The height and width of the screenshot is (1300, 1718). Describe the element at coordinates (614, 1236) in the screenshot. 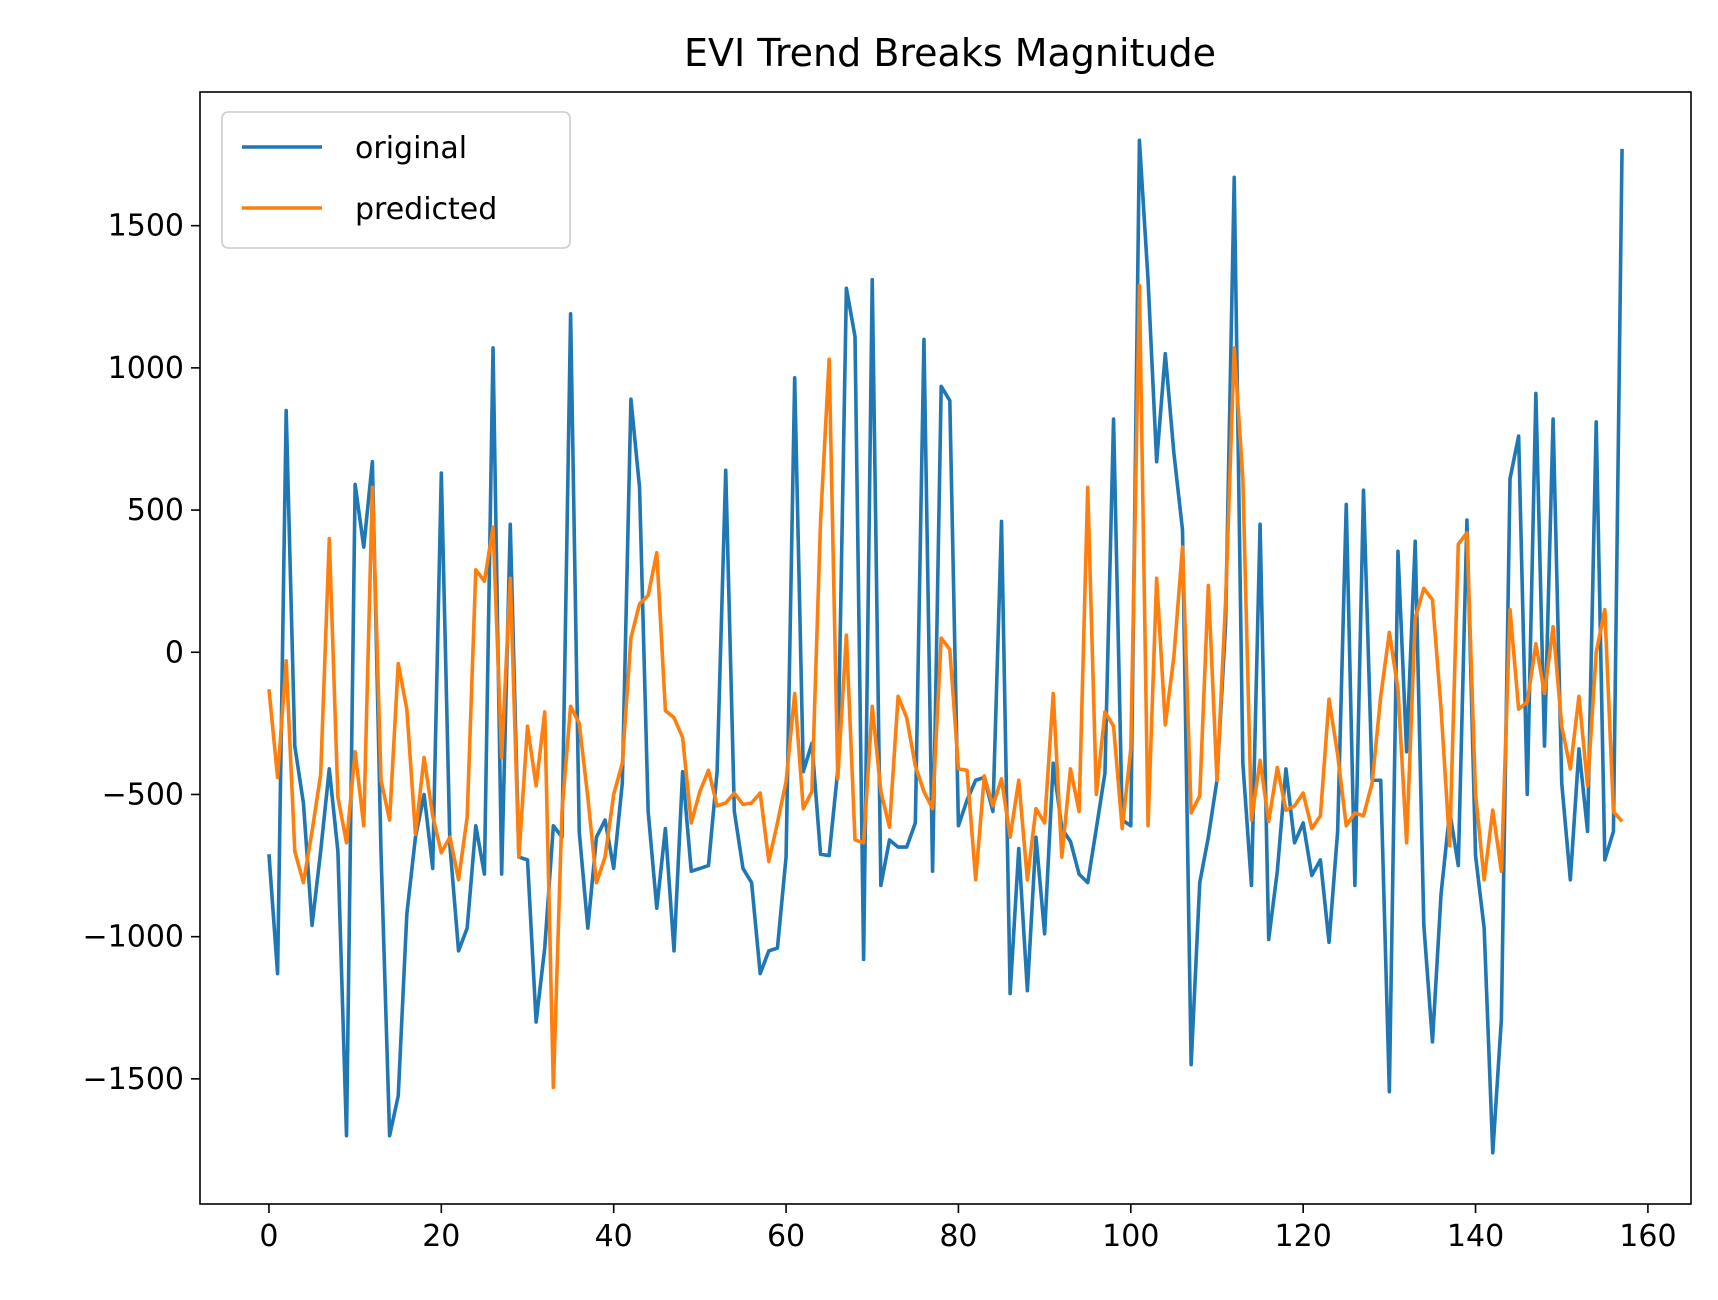

I see `x-tick-label: 40` at that location.